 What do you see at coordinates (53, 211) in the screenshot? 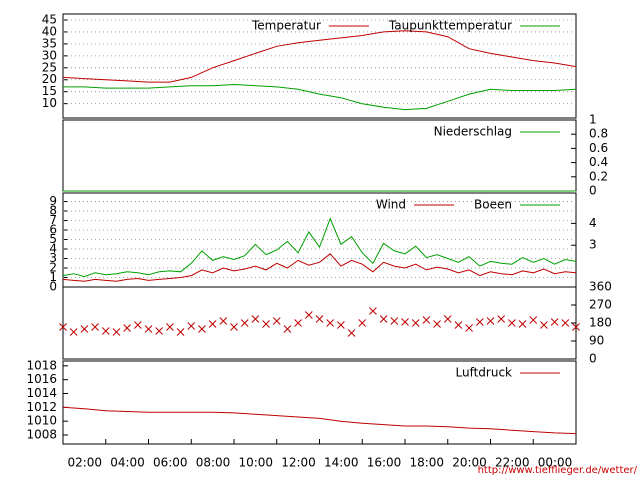
I see `y-tick-label: 8` at bounding box center [53, 211].